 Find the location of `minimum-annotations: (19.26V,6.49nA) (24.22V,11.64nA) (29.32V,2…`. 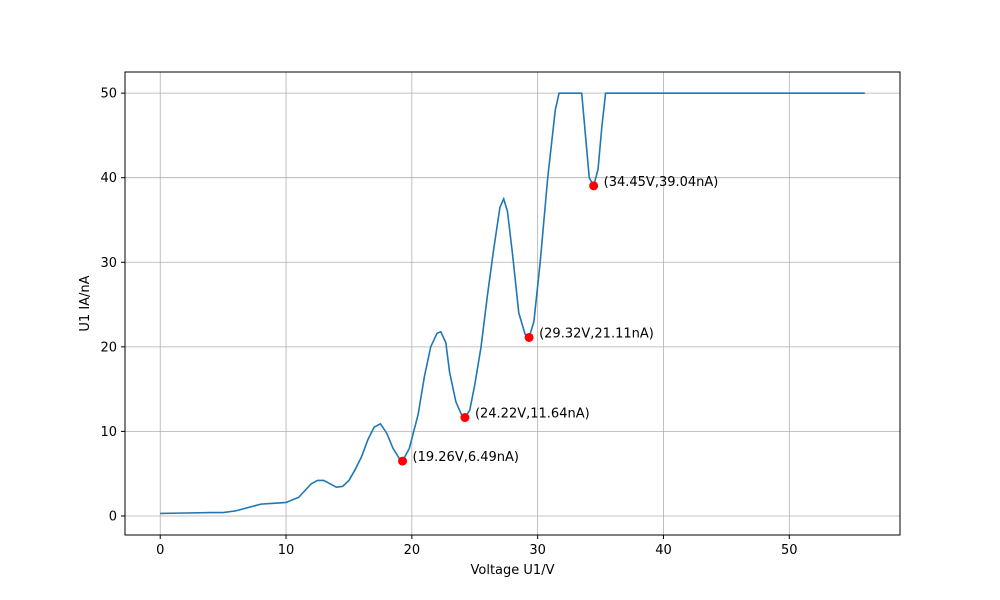

minimum-annotations: (19.26V,6.49nA) (24.22V,11.64nA) (29.32V,2… is located at coordinates (566, 320).